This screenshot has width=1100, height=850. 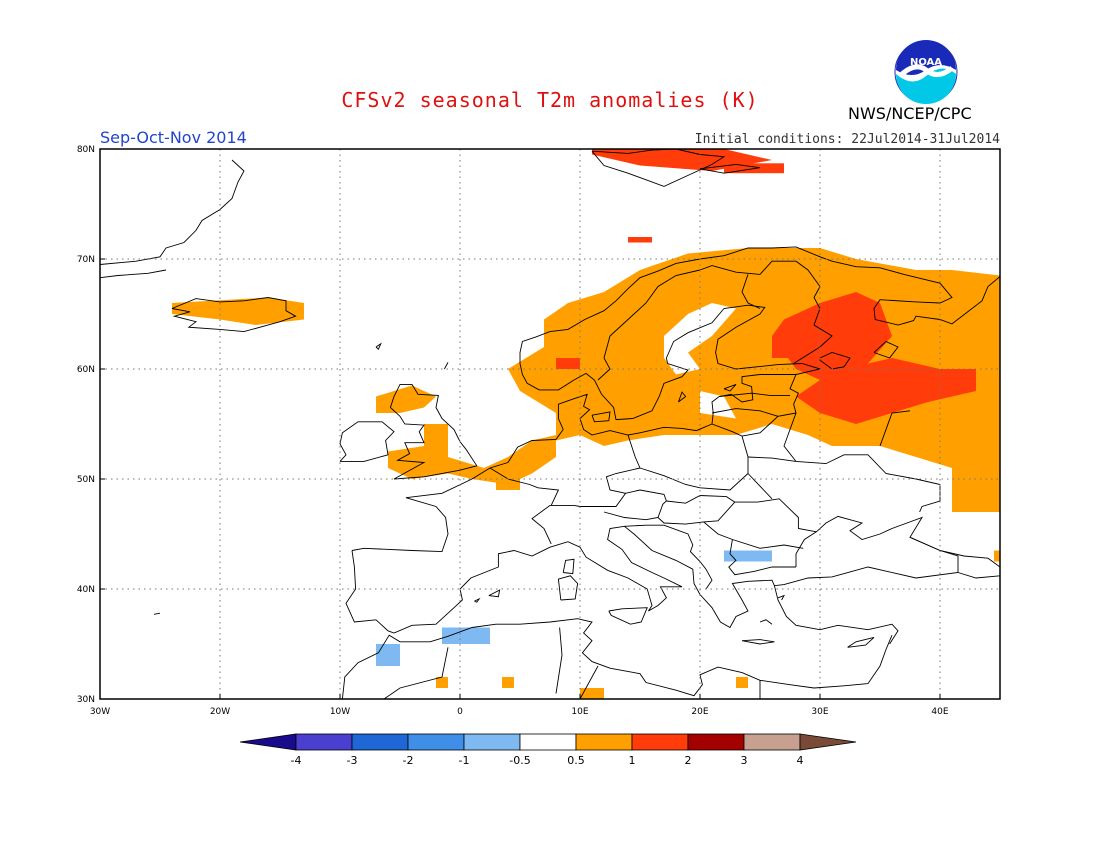 What do you see at coordinates (86, 150) in the screenshot?
I see `lat-label-80n: 80N` at bounding box center [86, 150].